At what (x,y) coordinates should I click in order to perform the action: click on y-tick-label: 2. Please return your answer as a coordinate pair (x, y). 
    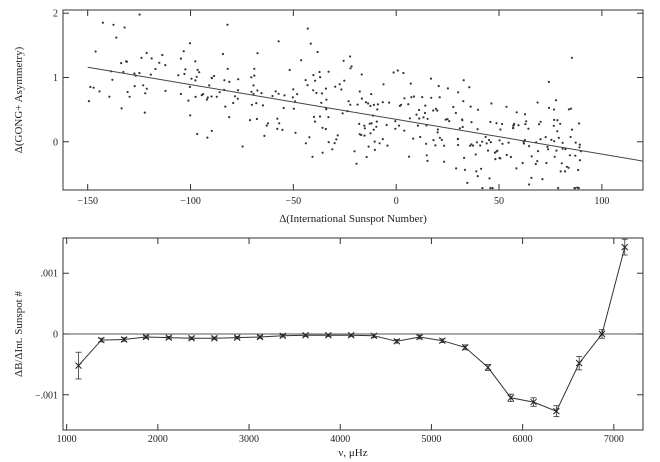
    Looking at the image, I should click on (55, 14).